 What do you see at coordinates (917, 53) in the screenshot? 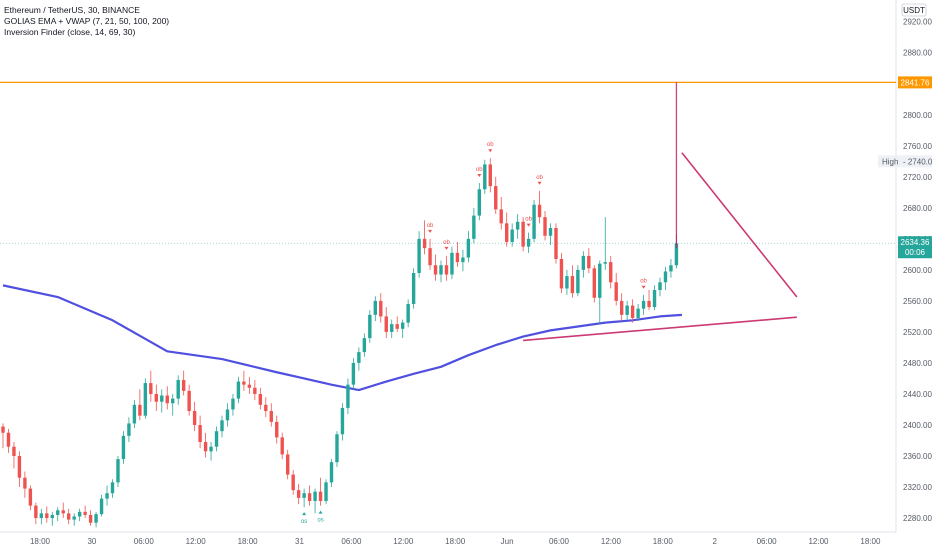
I see `y-tick-label: 2880.00` at bounding box center [917, 53].